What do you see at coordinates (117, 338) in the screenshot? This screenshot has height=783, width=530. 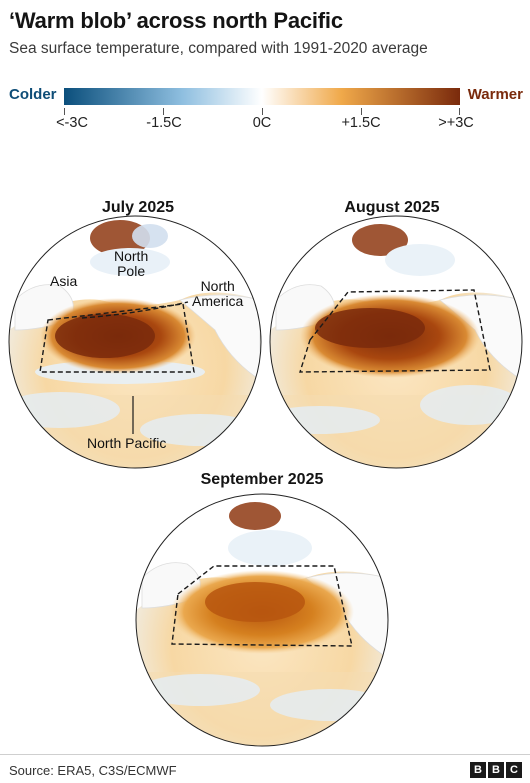 I see `blob-region-outline-july` at bounding box center [117, 338].